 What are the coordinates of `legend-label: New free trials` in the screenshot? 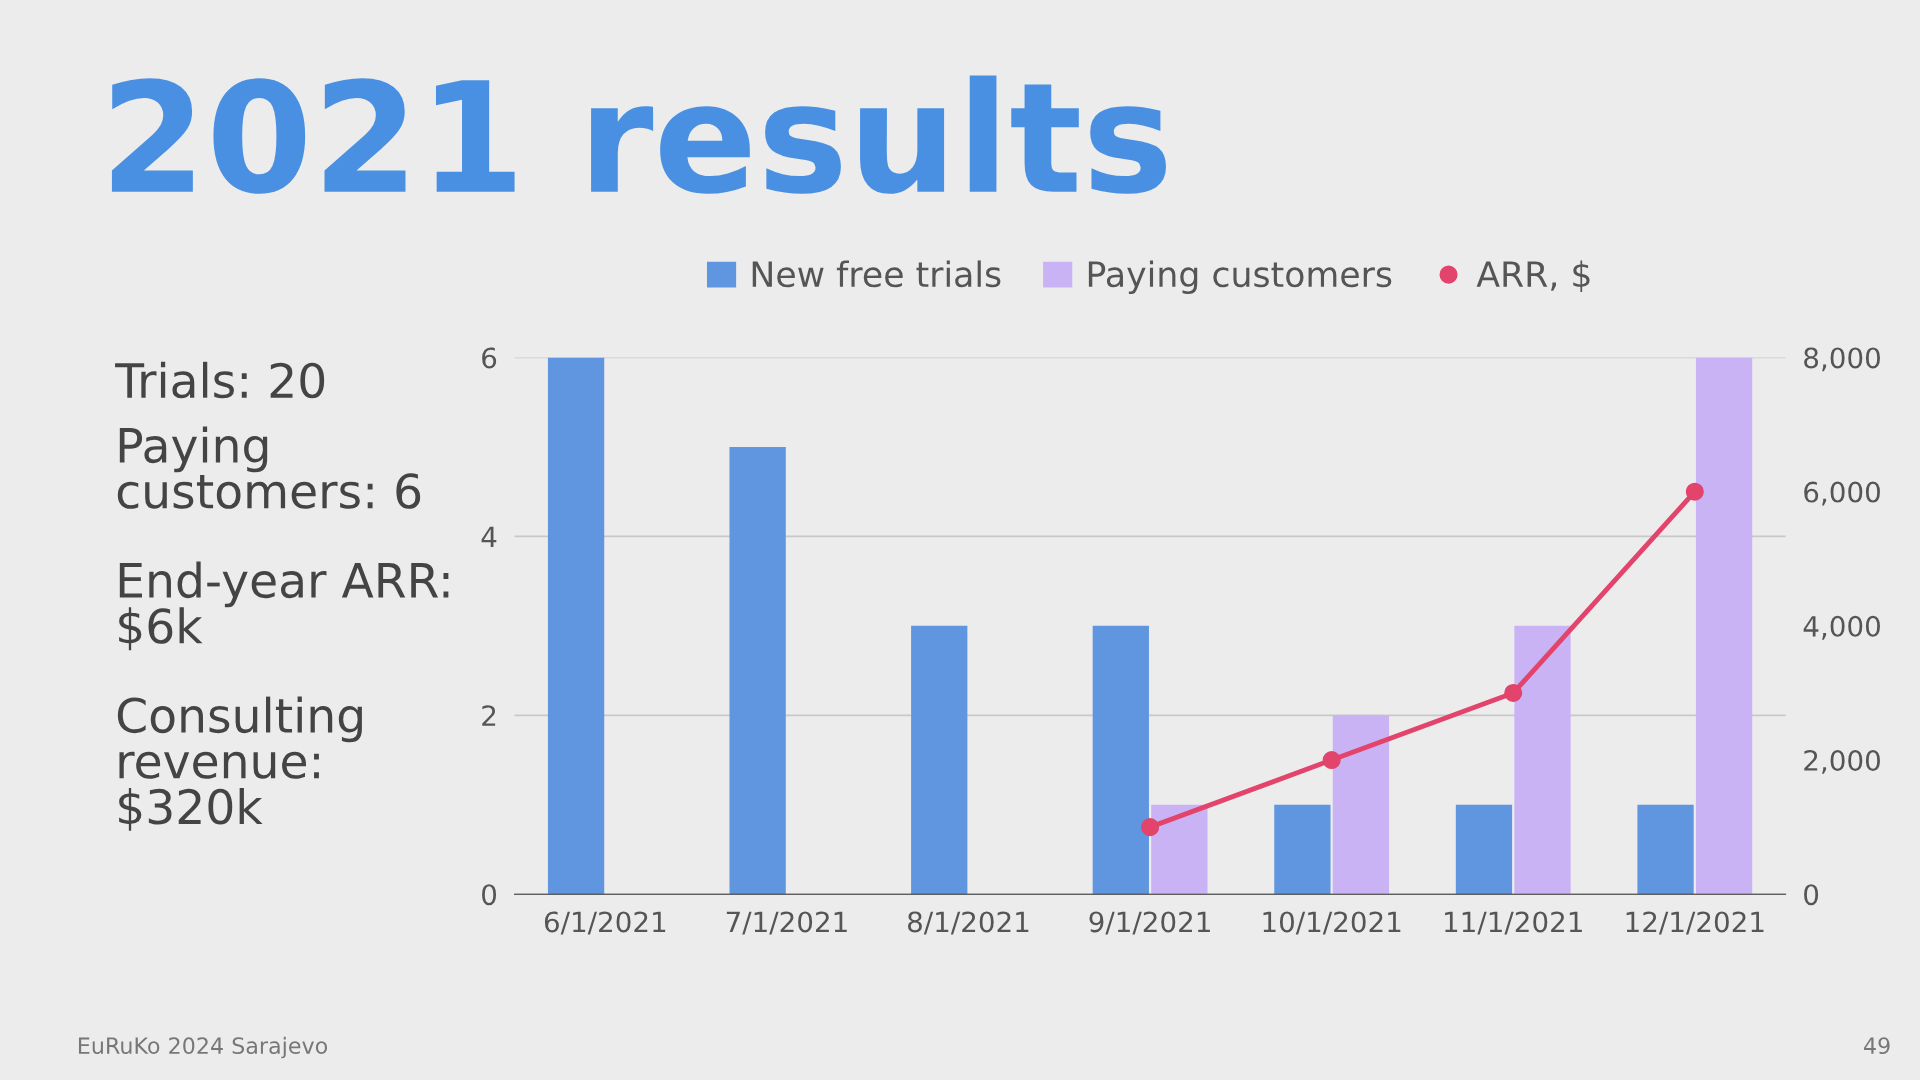 It's located at (876, 274).